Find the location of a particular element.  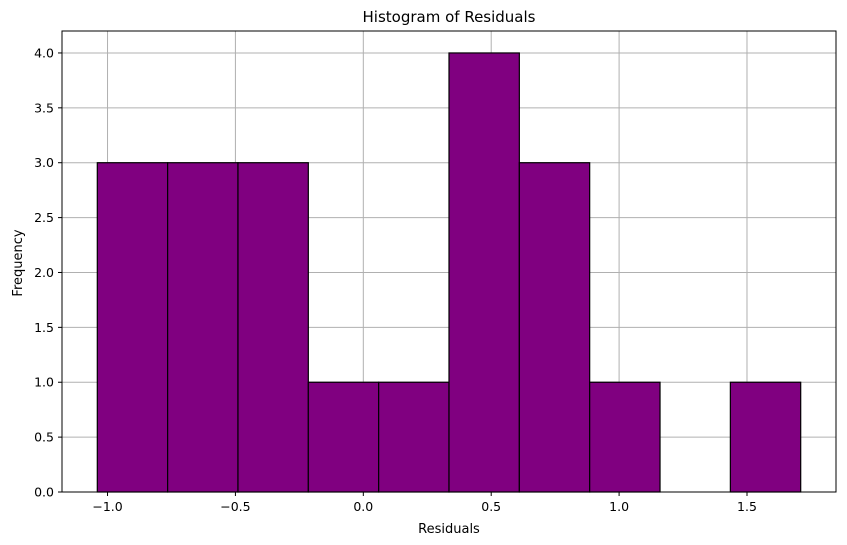

y-axis-label: Frequency is located at coordinates (18, 262).